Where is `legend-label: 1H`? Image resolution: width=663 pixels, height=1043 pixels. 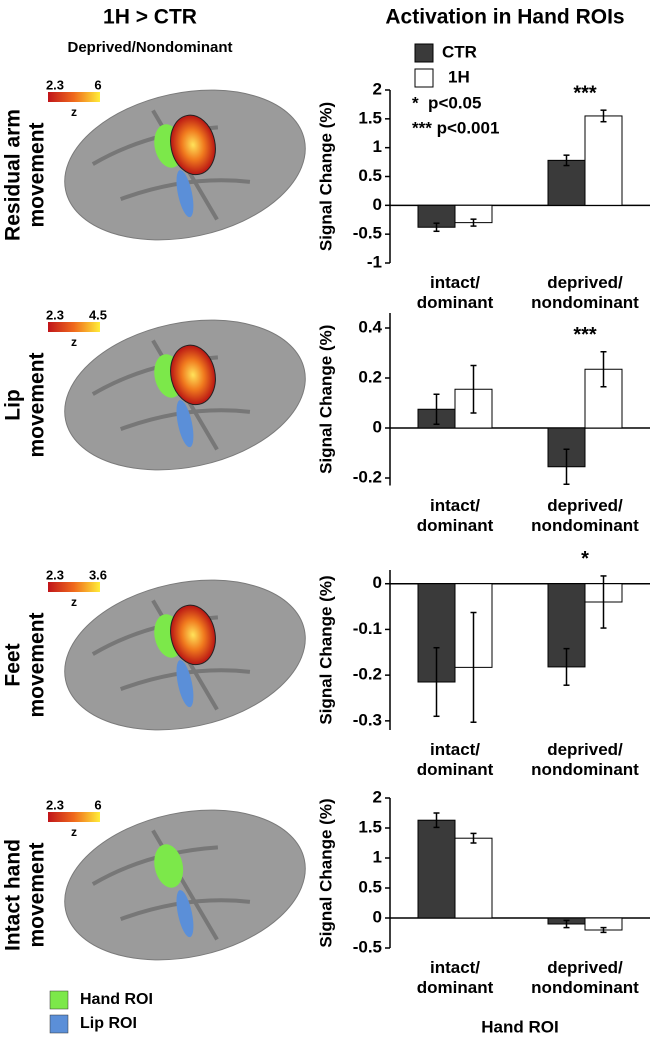
legend-label: 1H is located at coordinates (459, 76).